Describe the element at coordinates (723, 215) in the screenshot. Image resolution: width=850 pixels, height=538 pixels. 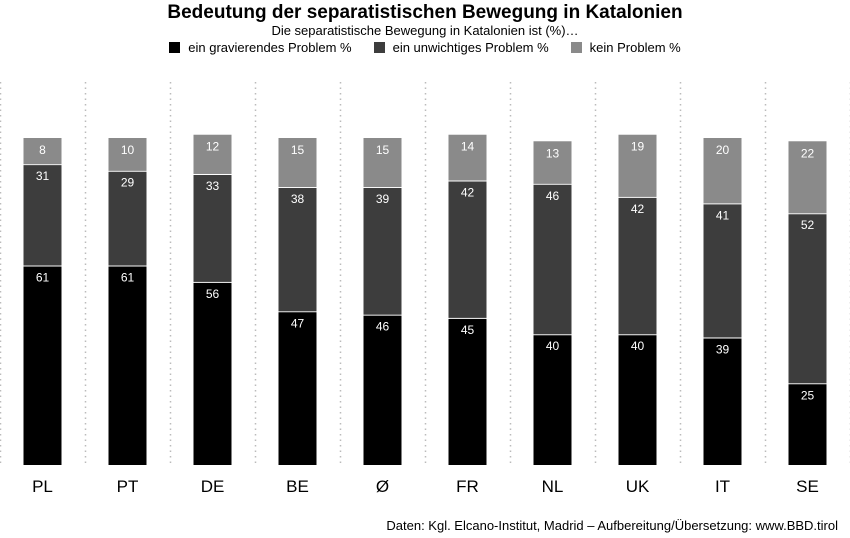
I see `data-label-IT-1: 41` at that location.